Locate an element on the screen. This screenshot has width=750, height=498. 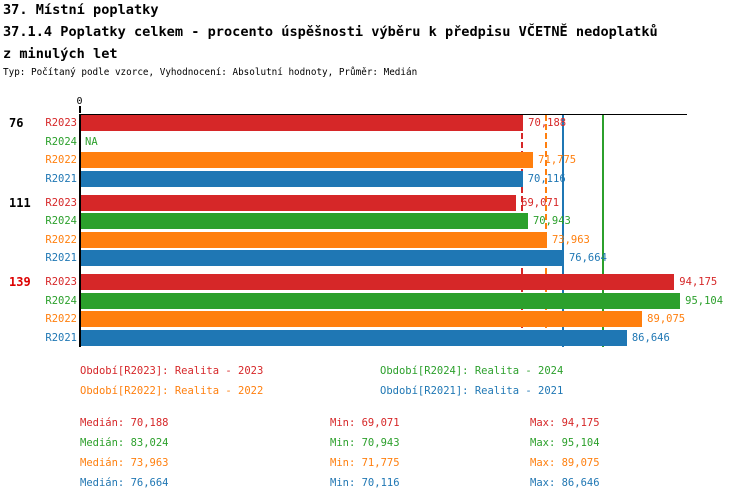
bar-value-label: 89,075 is located at coordinates (666, 319).